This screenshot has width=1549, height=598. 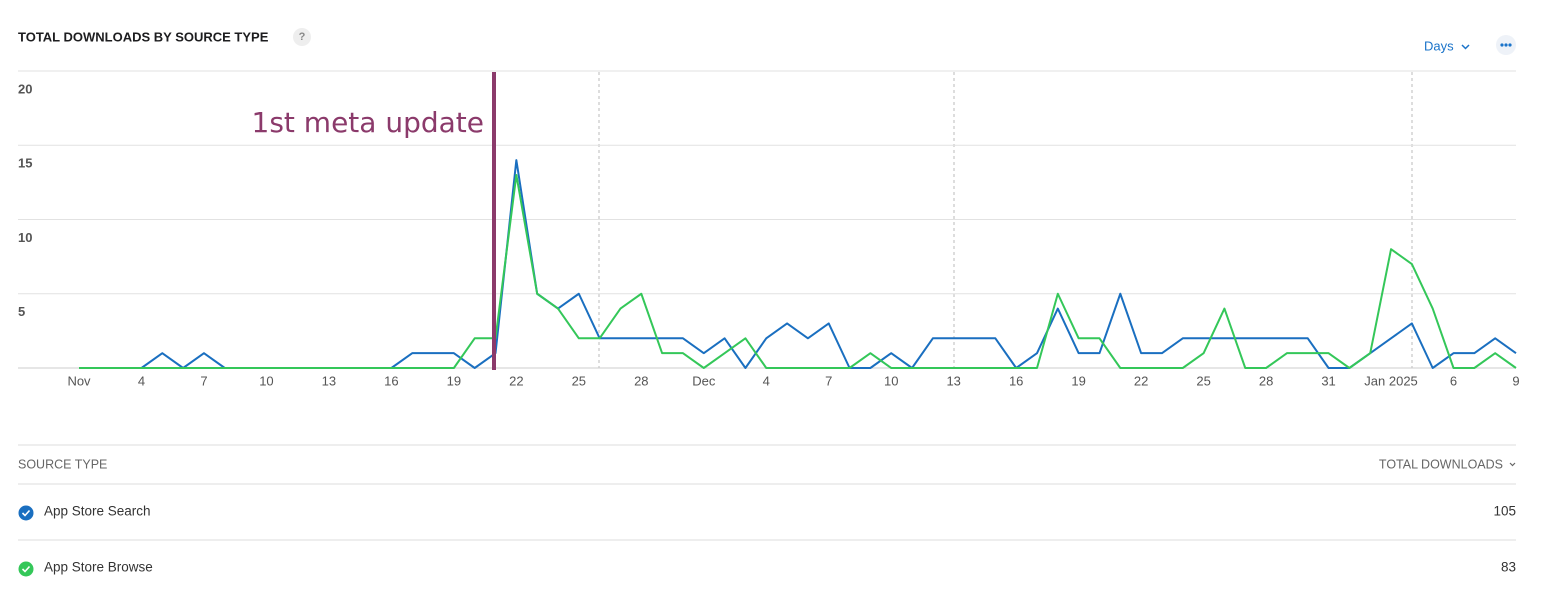 I want to click on chevron, so click(x=1465, y=47).